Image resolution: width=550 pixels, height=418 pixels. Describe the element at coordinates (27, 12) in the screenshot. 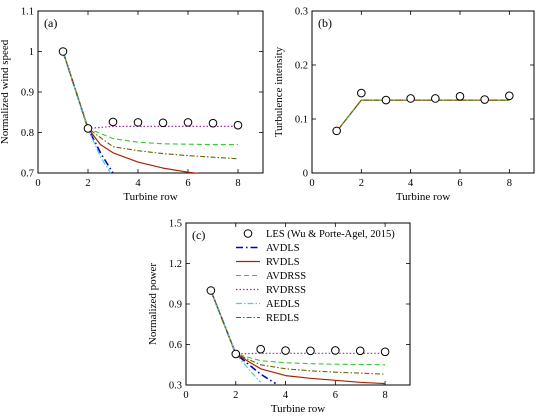

I see `y-tick-label: 1.1` at that location.